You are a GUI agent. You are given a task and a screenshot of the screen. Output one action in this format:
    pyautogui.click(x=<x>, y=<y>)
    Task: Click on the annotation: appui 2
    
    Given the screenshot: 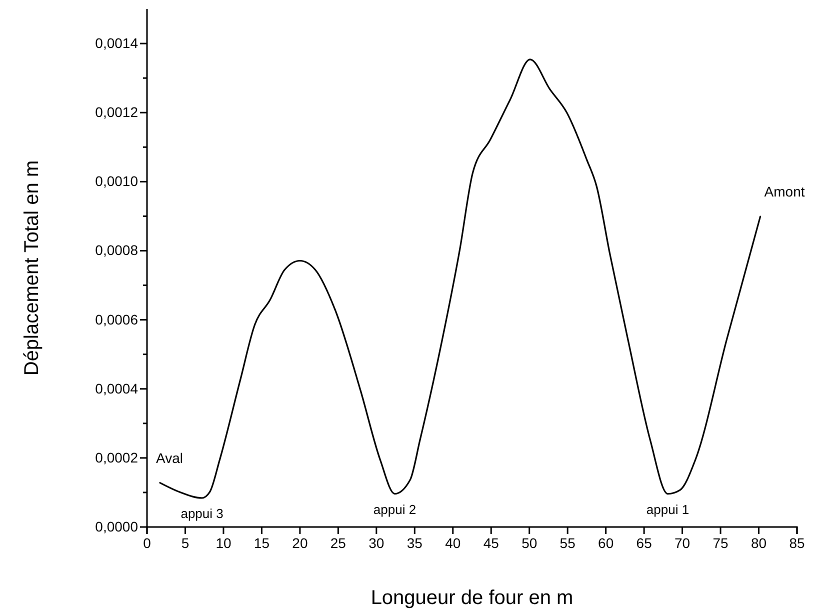 What is the action you would take?
    pyautogui.click(x=394, y=509)
    